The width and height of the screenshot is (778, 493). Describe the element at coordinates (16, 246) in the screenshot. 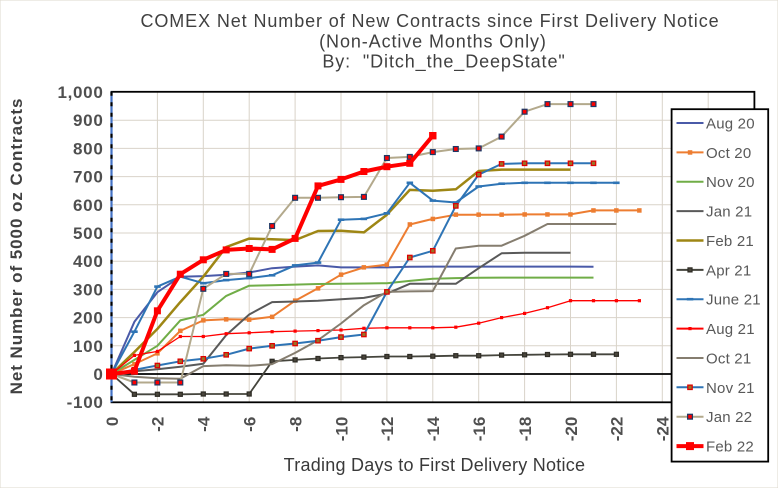

I see `svg-text:Net Number of 5000 oz Contract: Net Number of 5000 oz Contracts` at that location.